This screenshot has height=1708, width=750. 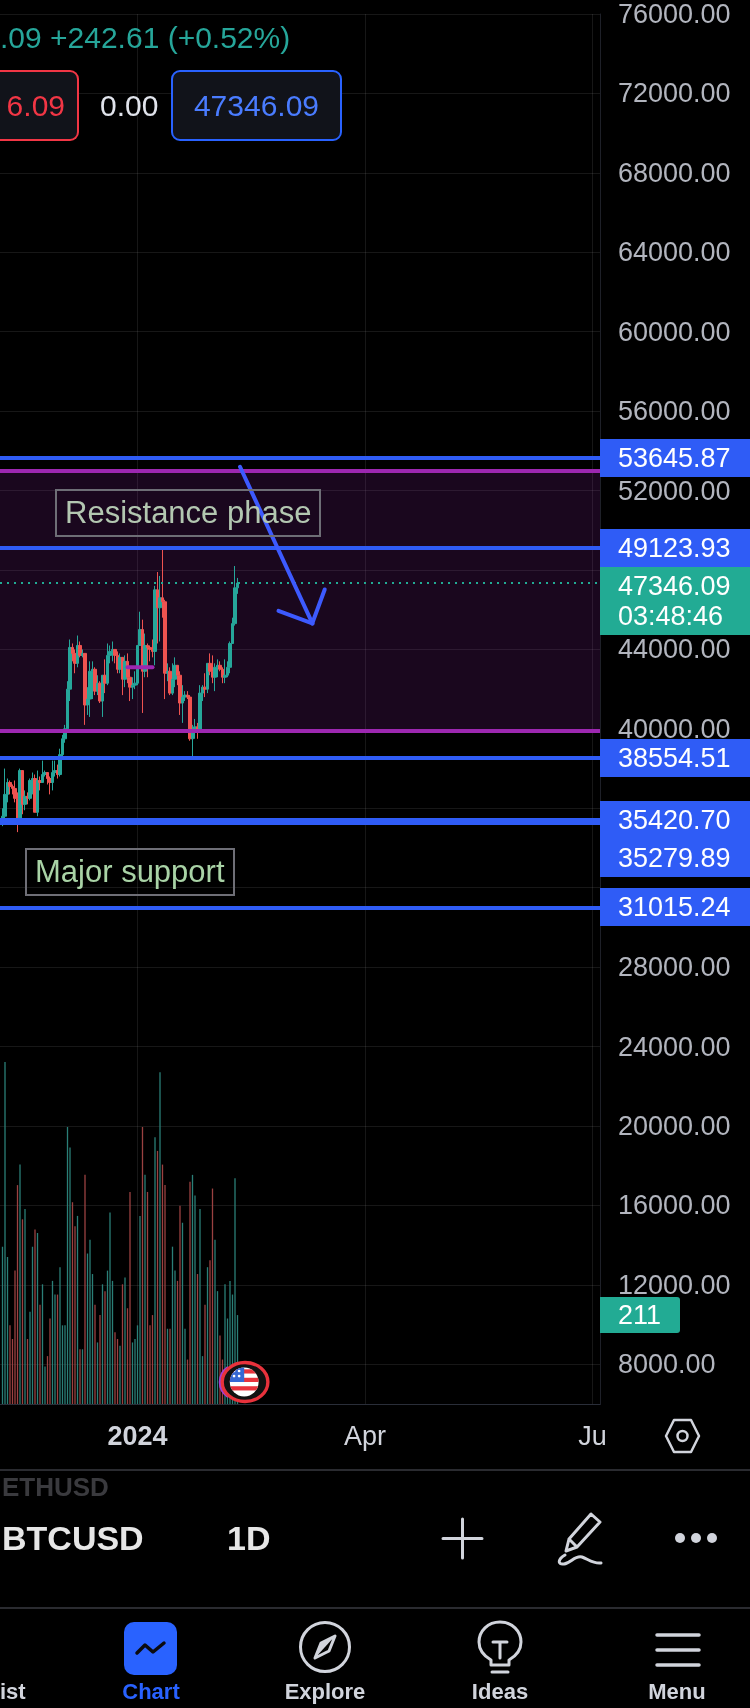 I want to click on text: ist, so click(x=13, y=1691).